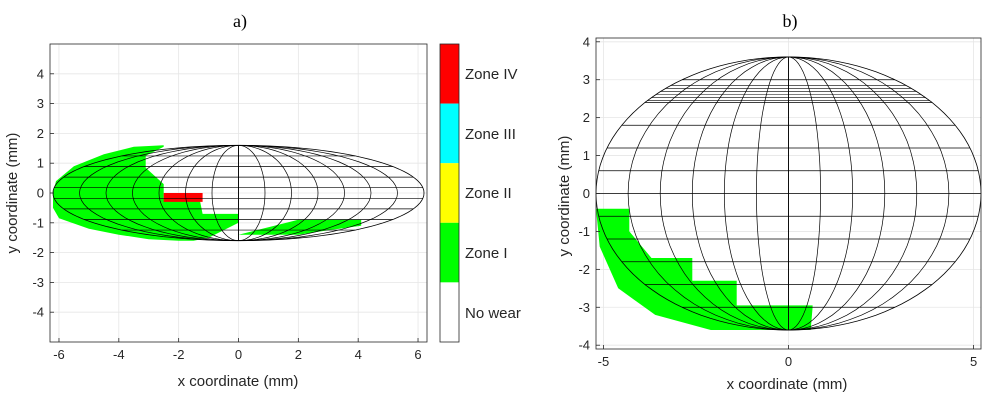 This screenshot has height=394, width=982. I want to click on colorbar-frame, so click(449, 193).